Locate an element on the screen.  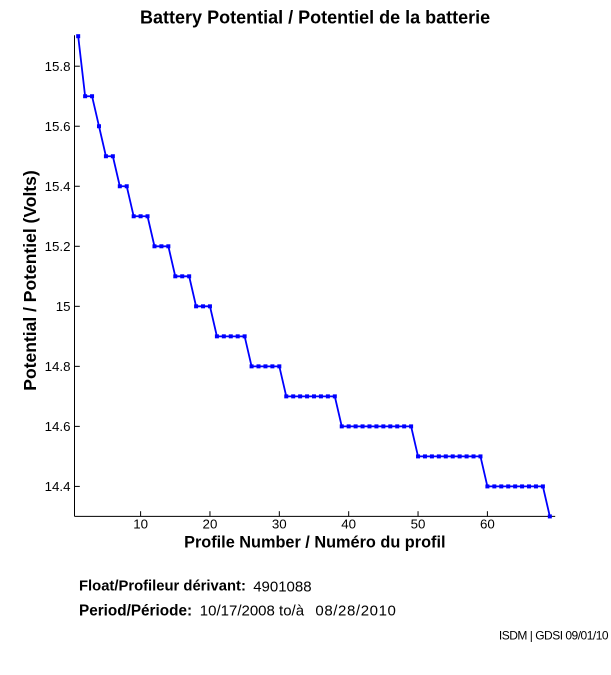
svg-text: 60 is located at coordinates (487, 524).